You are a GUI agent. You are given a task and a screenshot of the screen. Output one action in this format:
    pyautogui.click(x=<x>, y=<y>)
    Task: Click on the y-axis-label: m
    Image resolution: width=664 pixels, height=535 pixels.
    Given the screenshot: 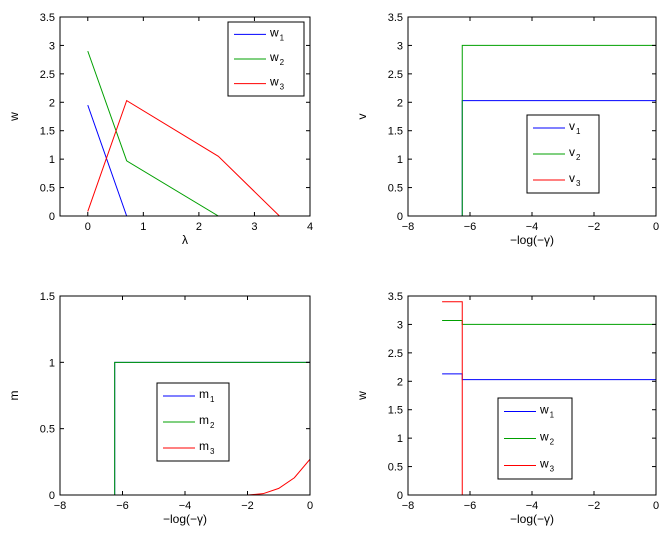 What is the action you would take?
    pyautogui.click(x=14, y=396)
    